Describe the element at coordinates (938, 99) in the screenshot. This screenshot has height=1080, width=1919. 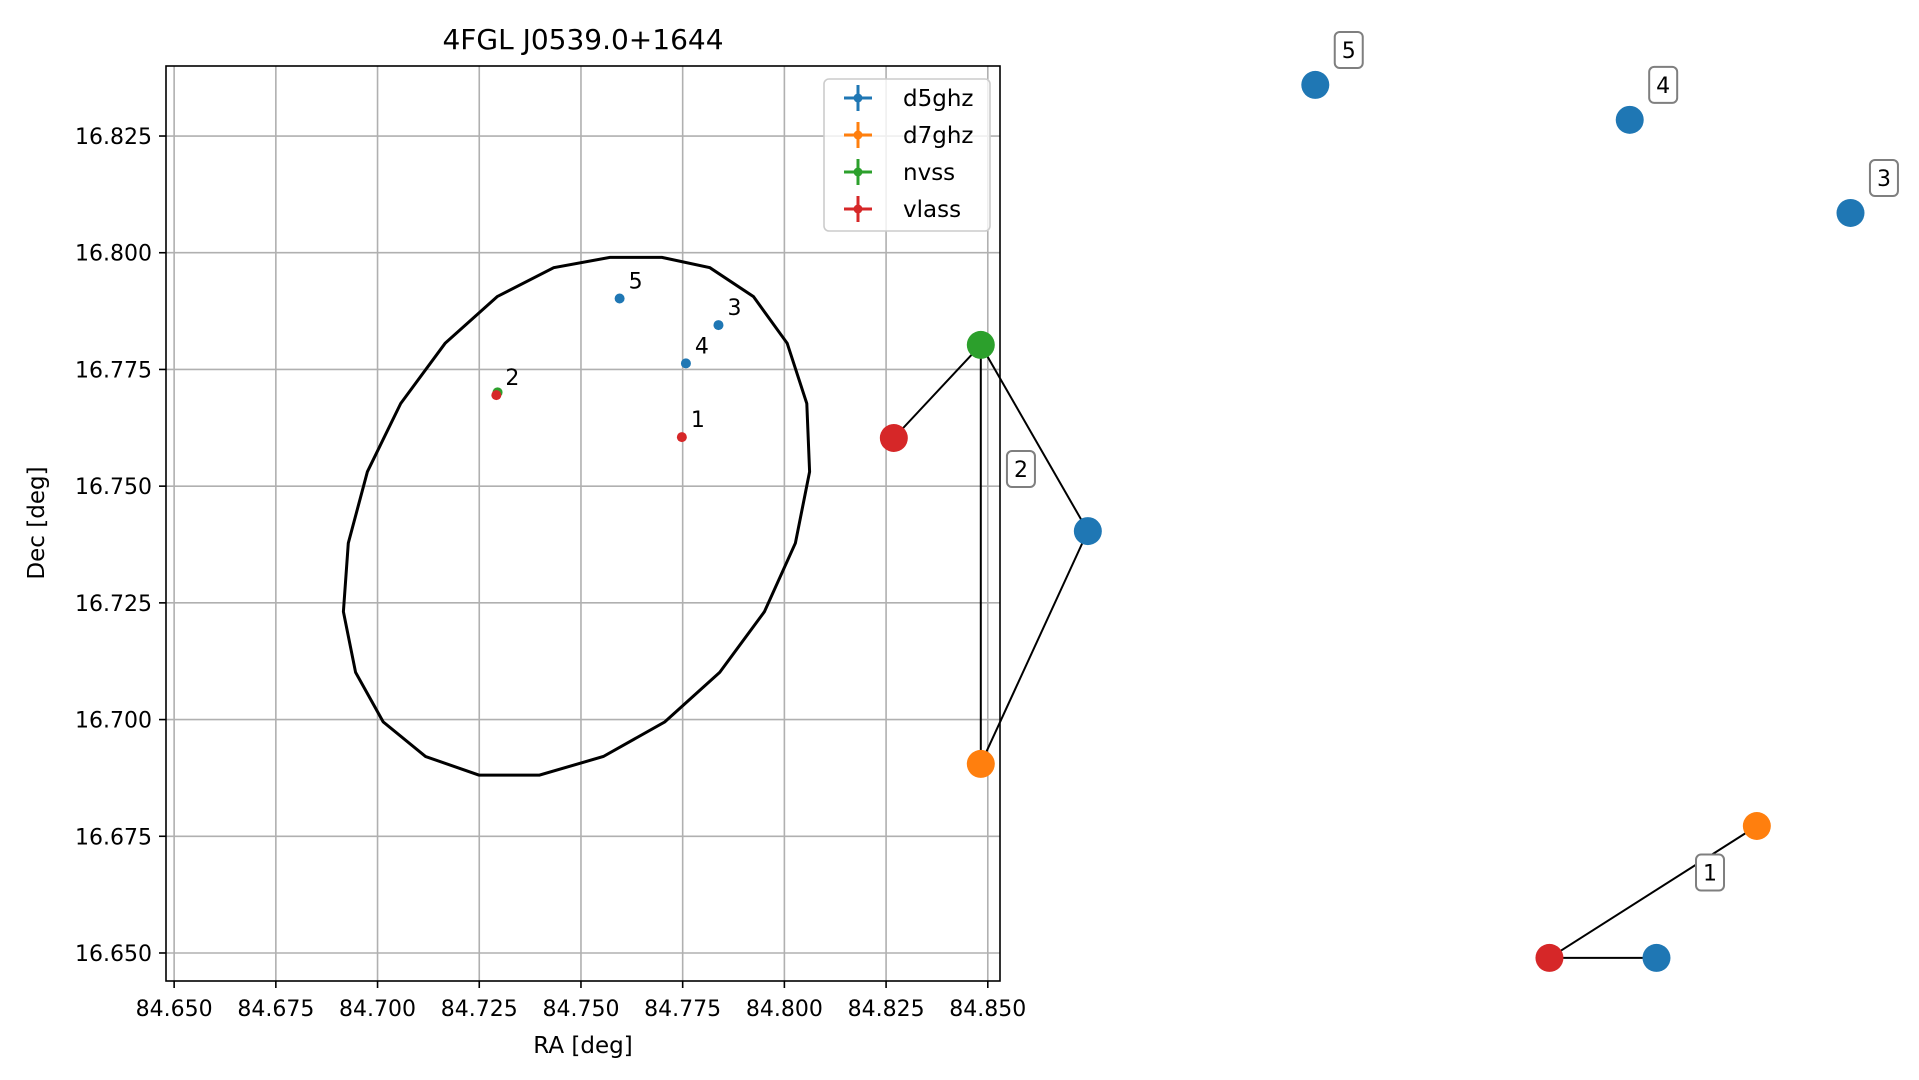
I see `legend-label: d5ghz` at that location.